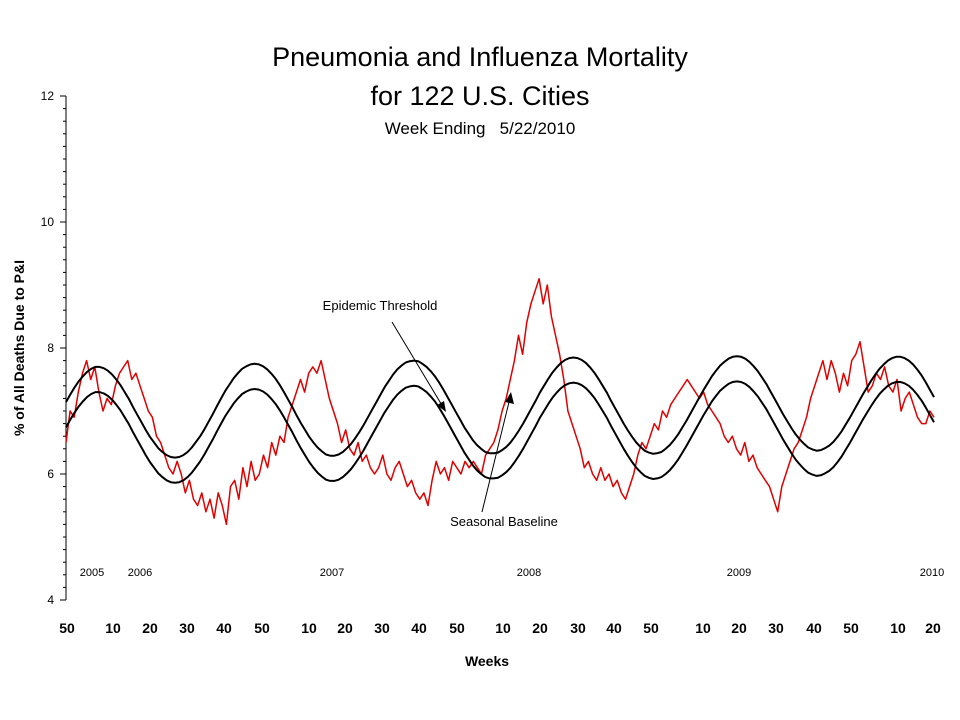  What do you see at coordinates (19, 348) in the screenshot?
I see `y-axis-label: % of All Deaths Due to P&I` at bounding box center [19, 348].